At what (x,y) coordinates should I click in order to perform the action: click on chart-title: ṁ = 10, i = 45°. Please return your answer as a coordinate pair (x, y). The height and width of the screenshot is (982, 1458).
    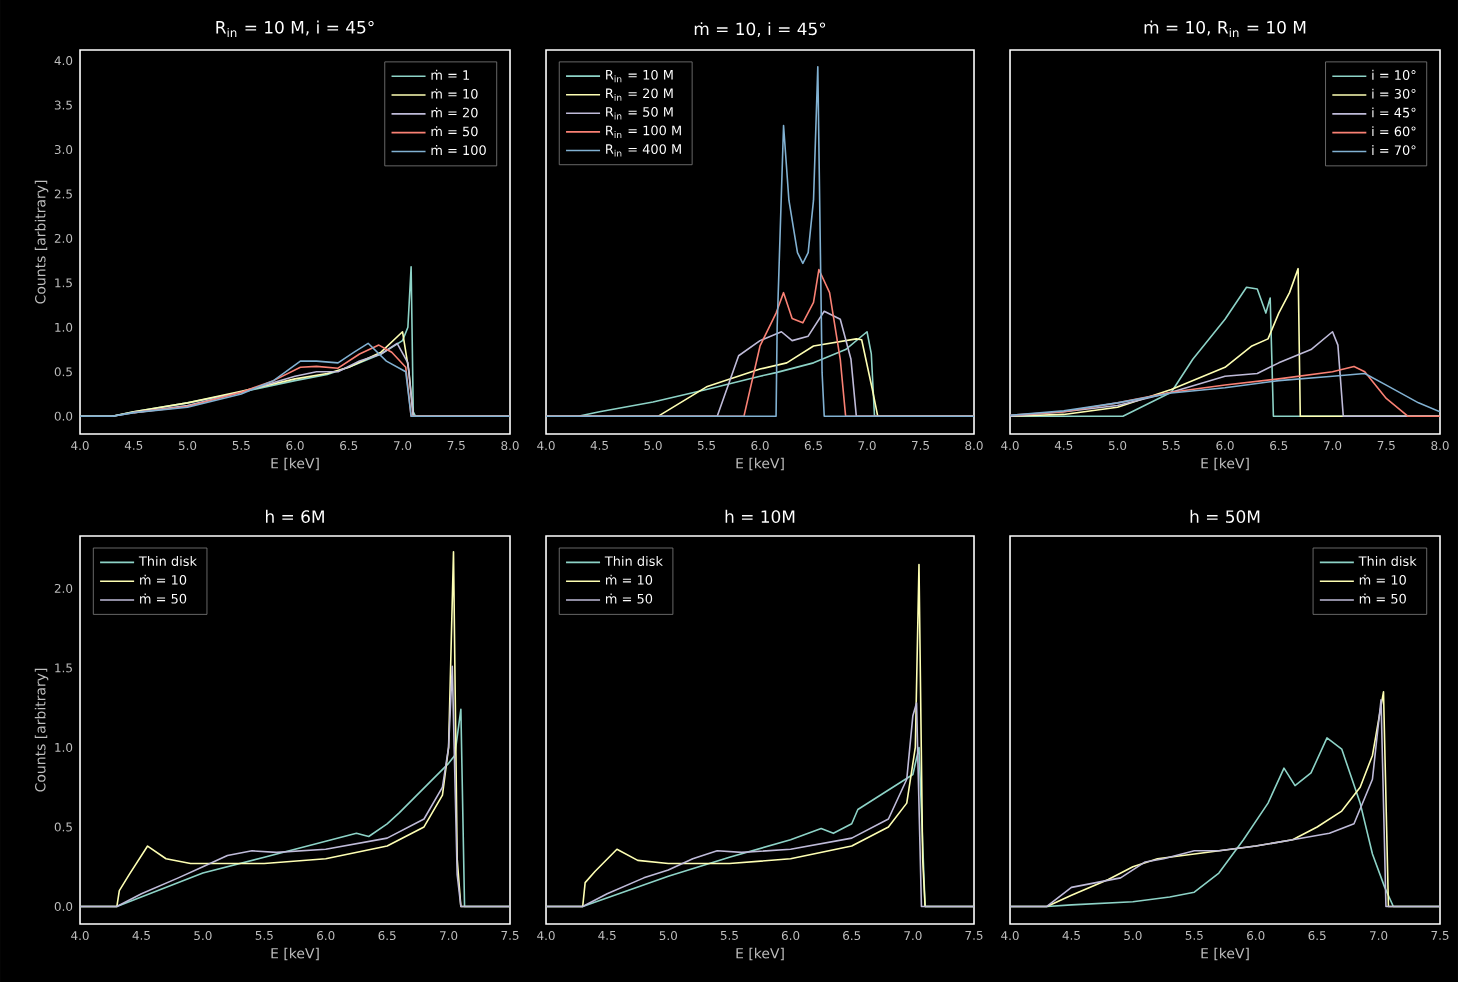
    Looking at the image, I should click on (760, 29).